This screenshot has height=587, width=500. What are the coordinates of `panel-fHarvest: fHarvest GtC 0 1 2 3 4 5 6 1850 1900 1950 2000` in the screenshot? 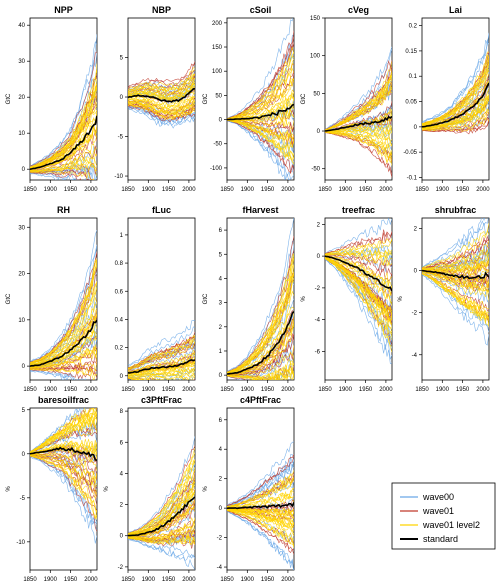 It's located at (249, 299).